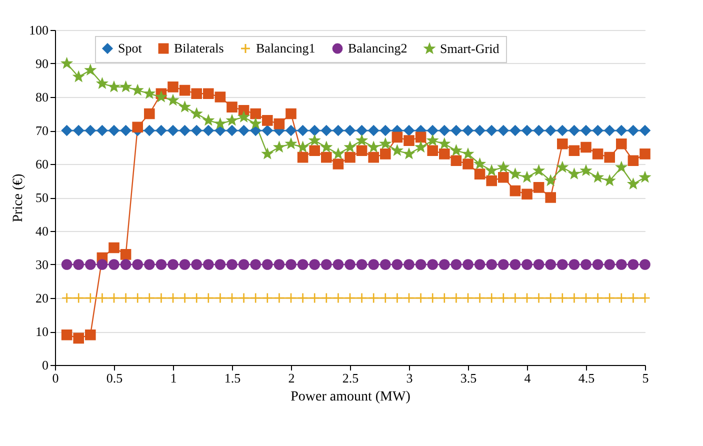 This screenshot has width=703, height=446. I want to click on y-tick-label: 10, so click(42, 331).